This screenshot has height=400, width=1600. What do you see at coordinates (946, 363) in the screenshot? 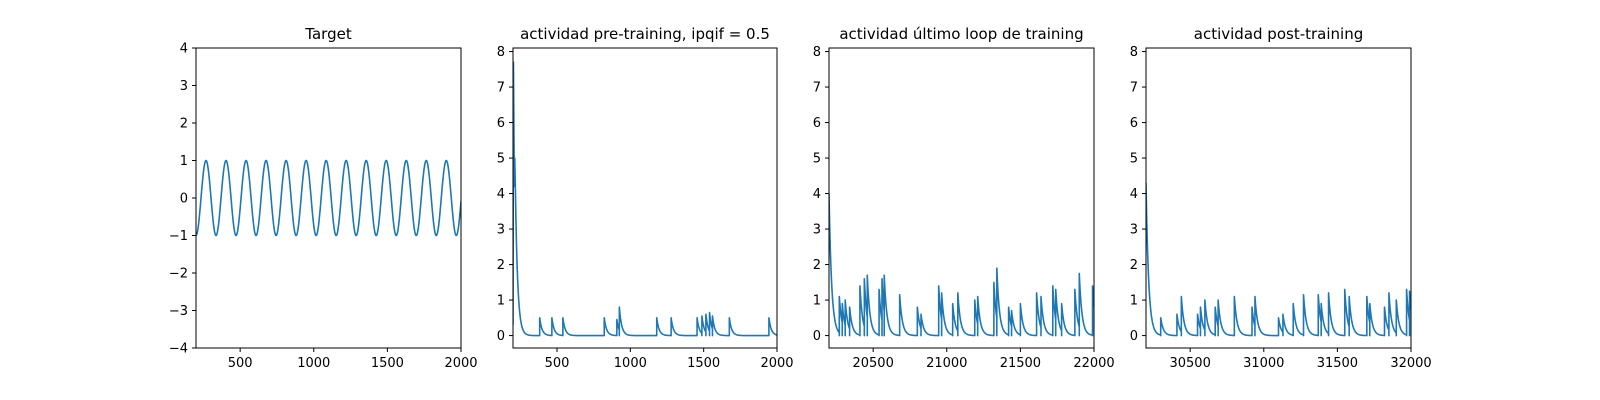
I see `x-tick-label: 21000` at bounding box center [946, 363].